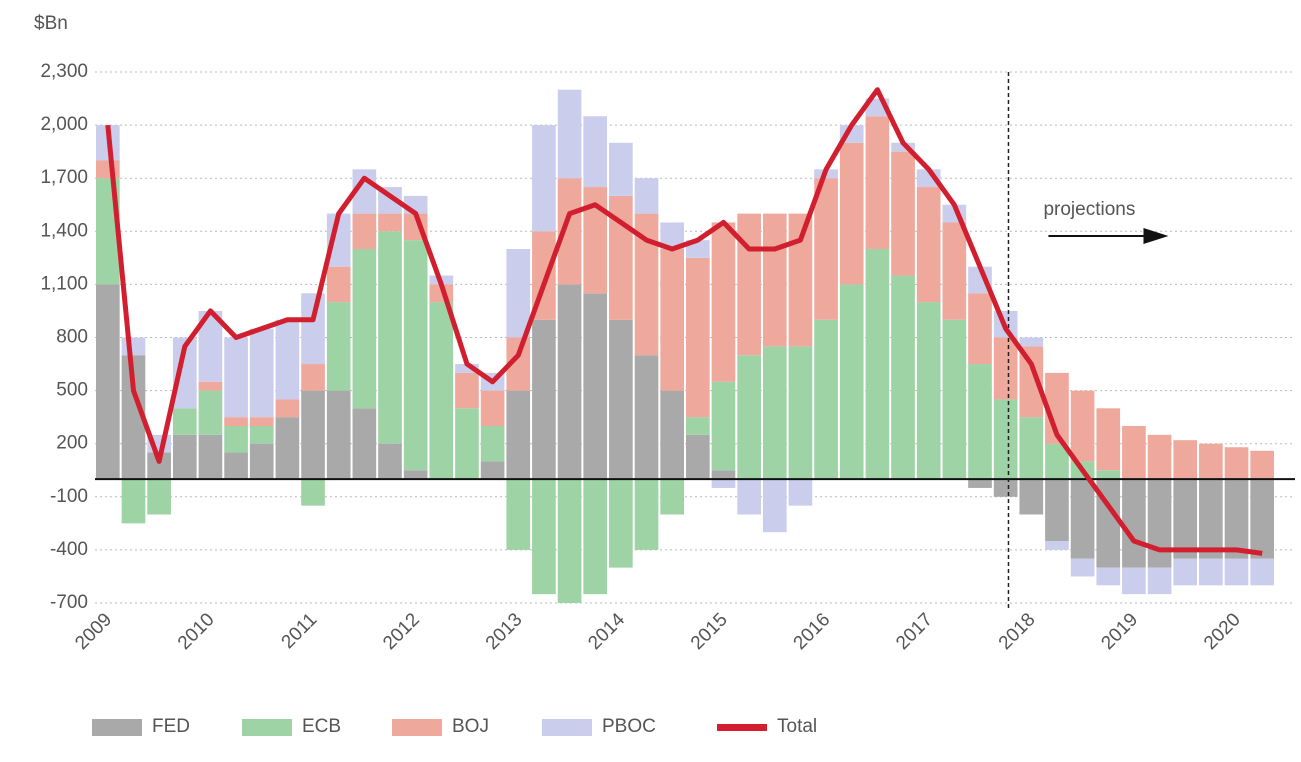 The height and width of the screenshot is (762, 1301). What do you see at coordinates (504, 631) in the screenshot?
I see `x-tick-label: 2013` at bounding box center [504, 631].